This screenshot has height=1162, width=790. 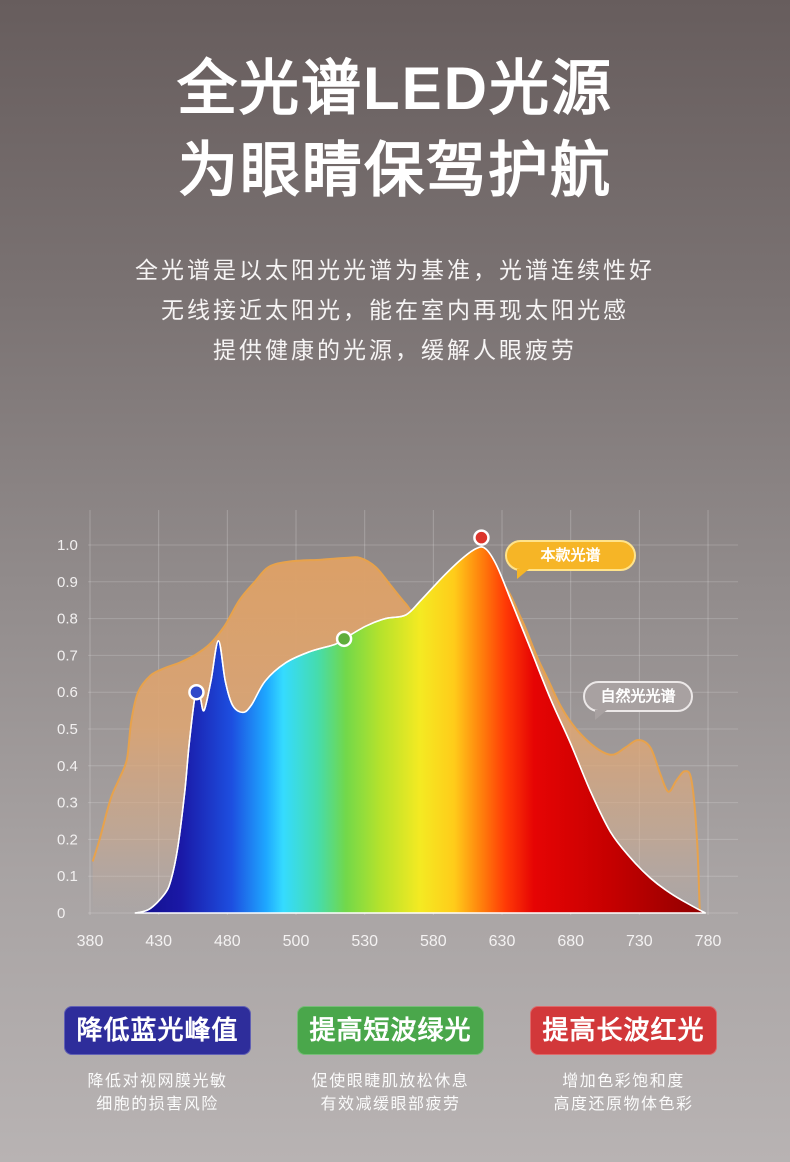 I want to click on y-tick-label: 0.2, so click(x=67, y=839).